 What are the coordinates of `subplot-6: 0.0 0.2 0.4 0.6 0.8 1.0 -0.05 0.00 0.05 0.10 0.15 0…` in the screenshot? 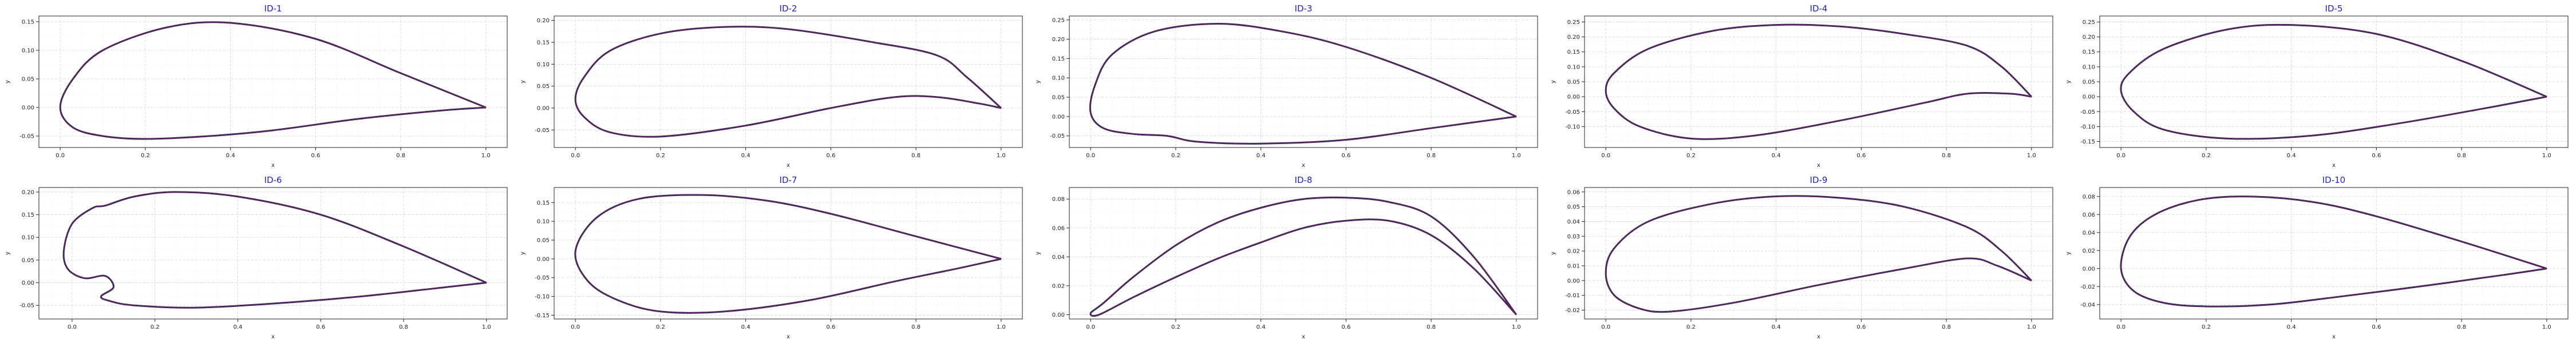 It's located at (256, 257).